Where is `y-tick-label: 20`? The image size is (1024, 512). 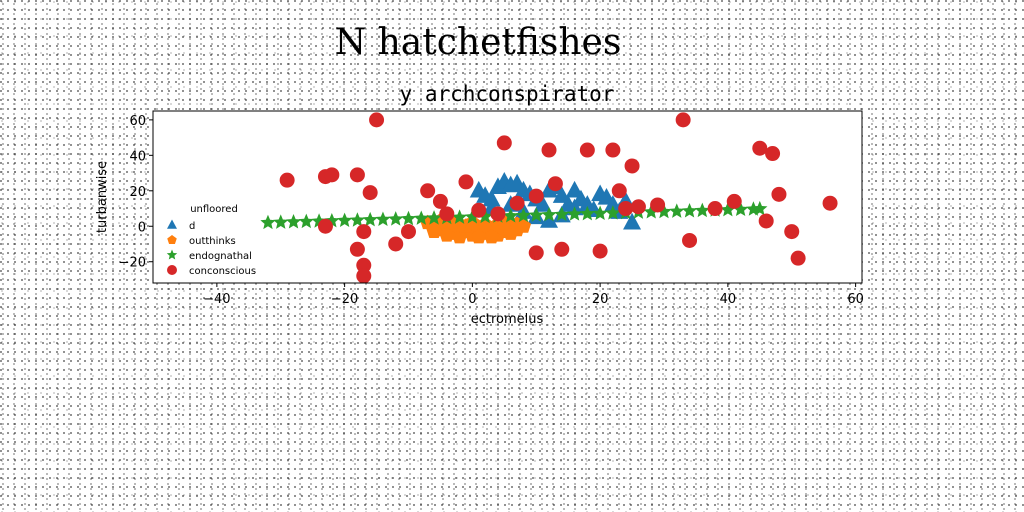 y-tick-label: 20 is located at coordinates (137, 192).